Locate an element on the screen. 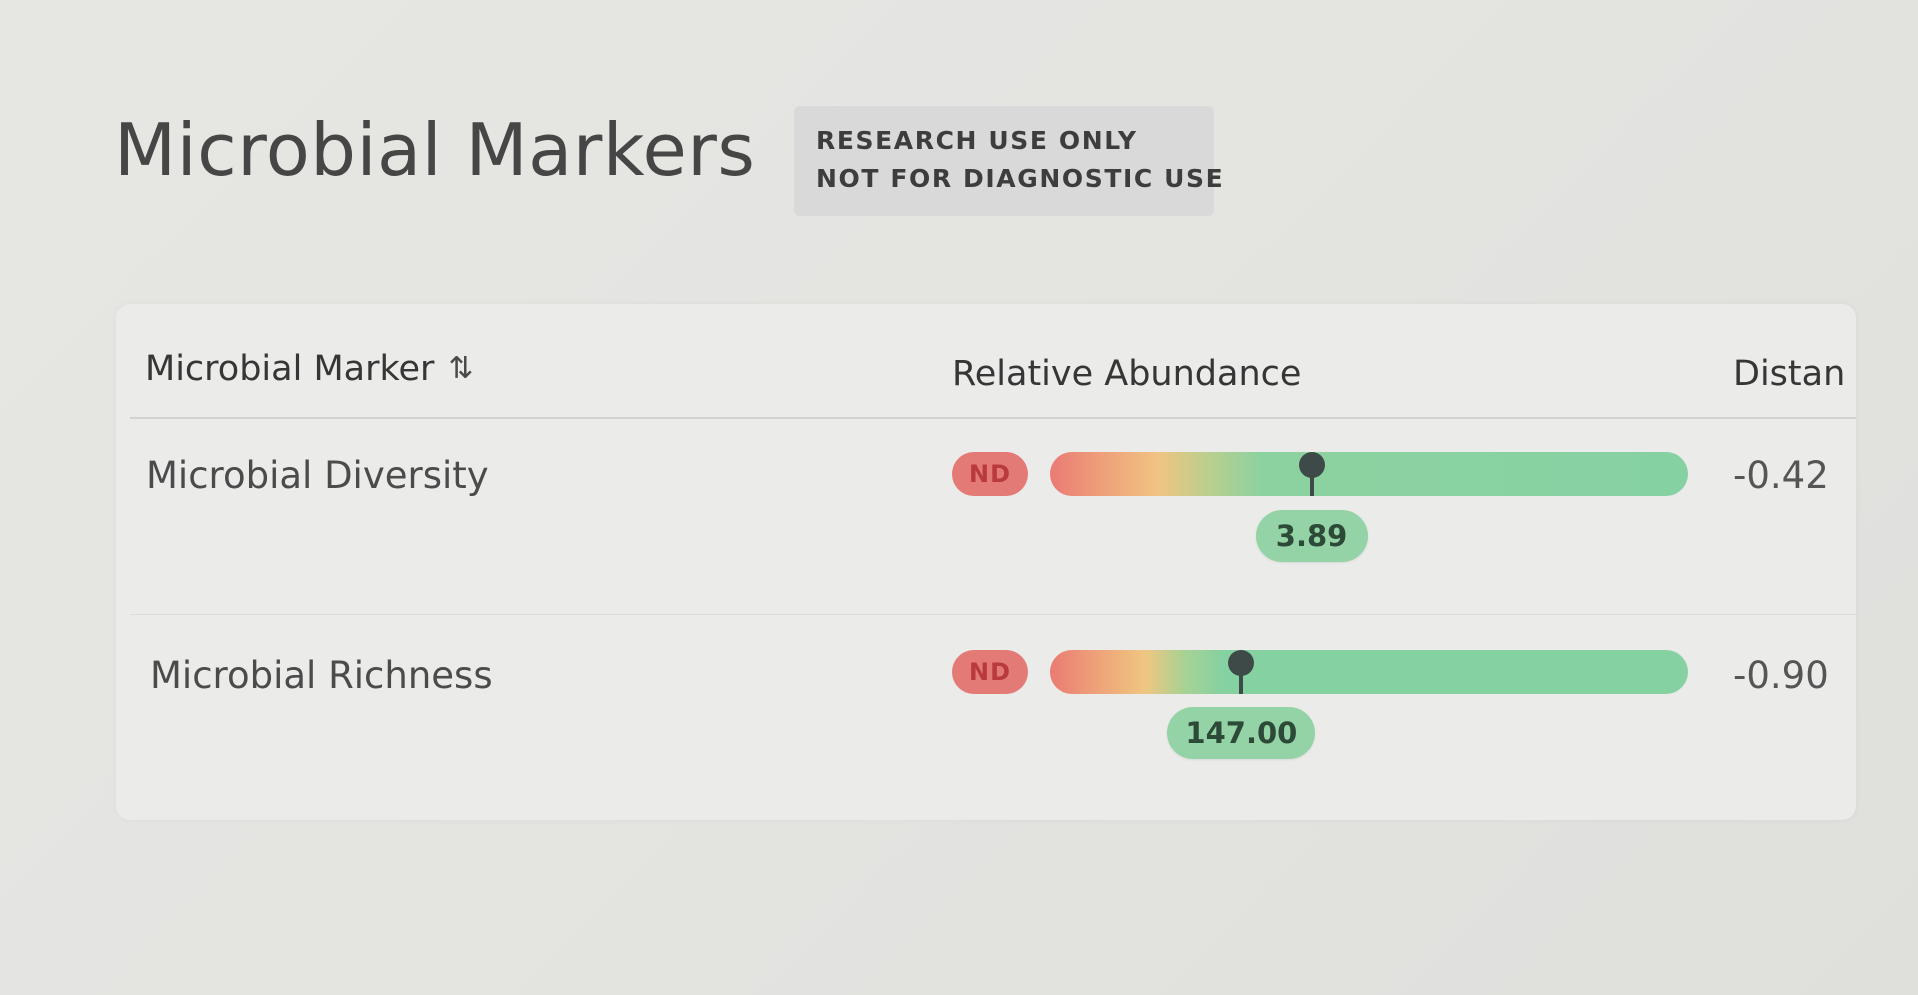 The height and width of the screenshot is (995, 1918). badge-line-not-diagnostic: NOT FOR DIAGNOSTIC USE is located at coordinates (1020, 178).